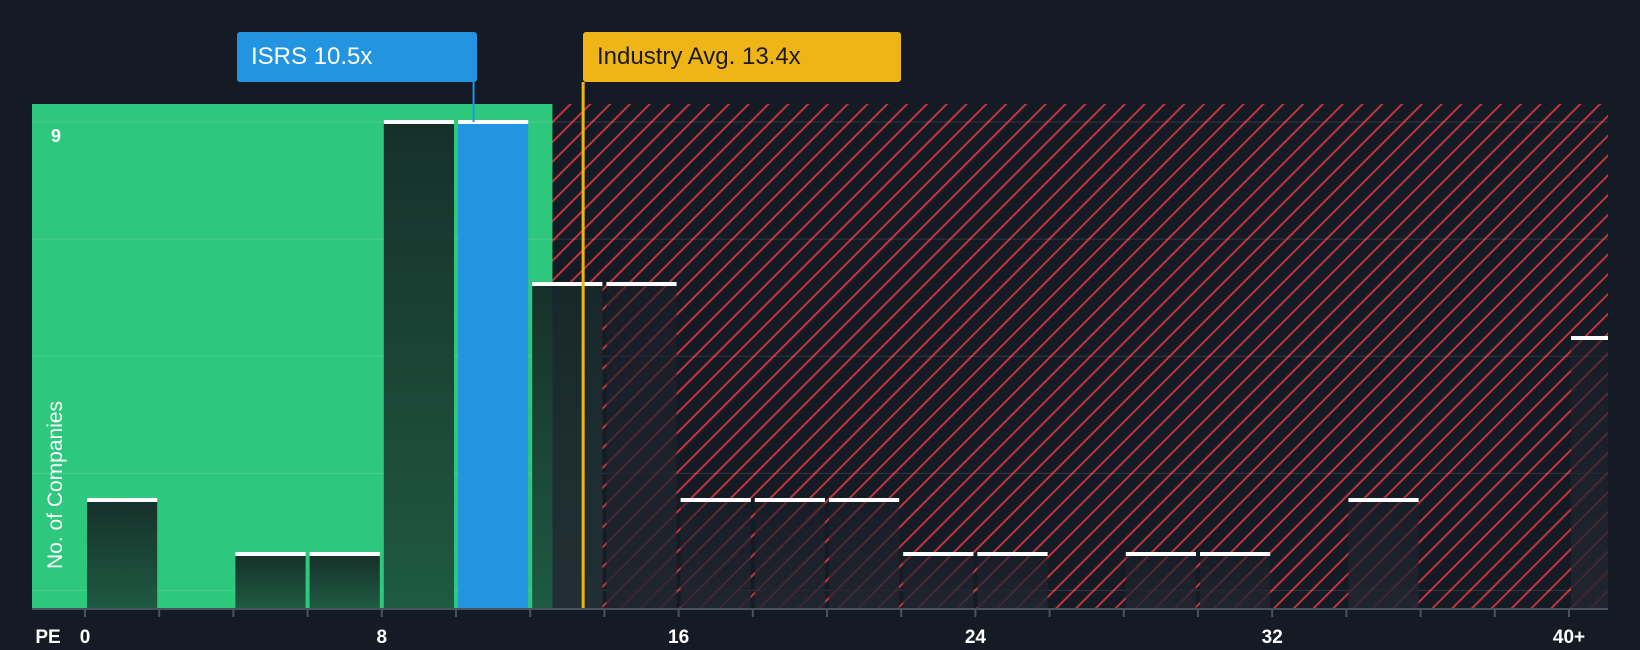  What do you see at coordinates (85, 637) in the screenshot?
I see `x-tick-label: 0` at bounding box center [85, 637].